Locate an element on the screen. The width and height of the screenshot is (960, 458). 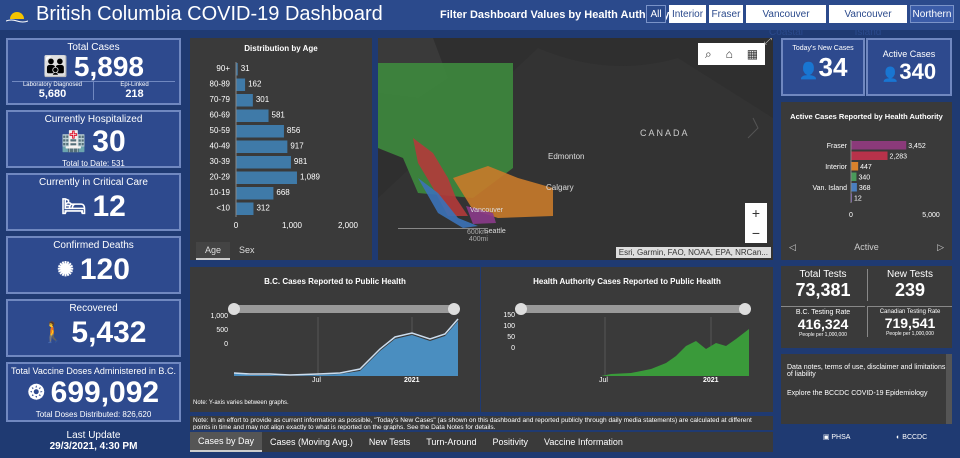
map-label-canada: CANADA is located at coordinates (665, 133).